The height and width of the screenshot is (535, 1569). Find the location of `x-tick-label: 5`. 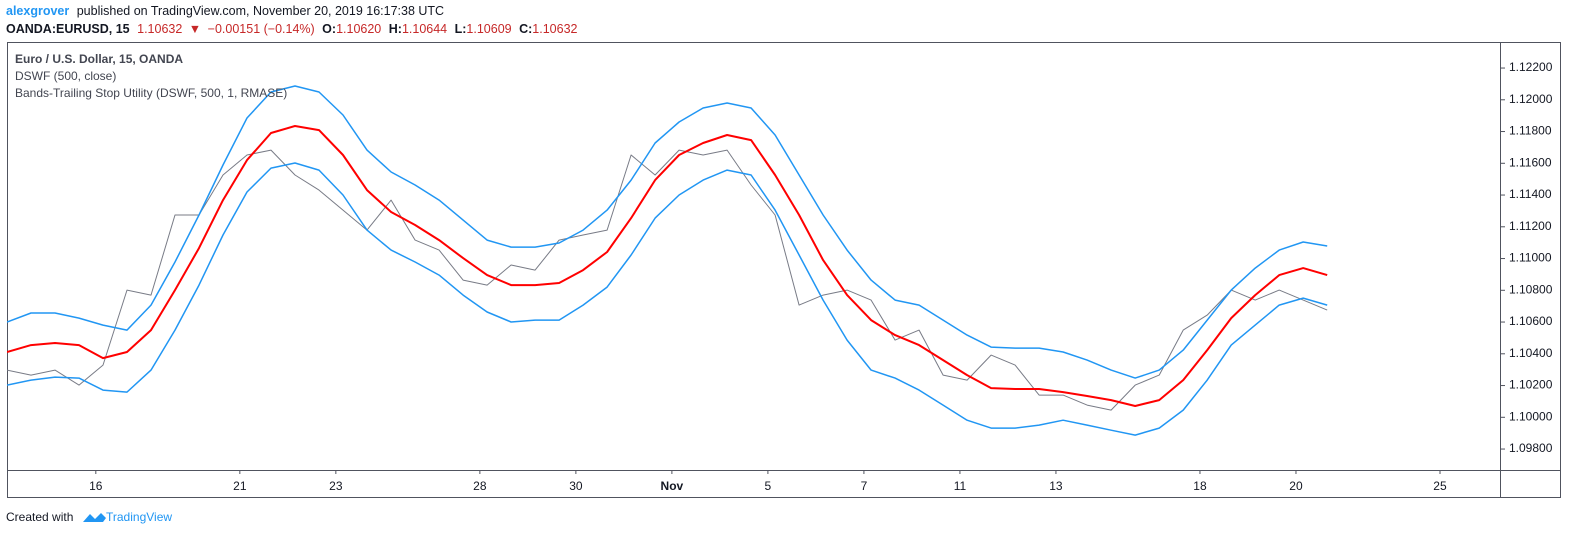

x-tick-label: 5 is located at coordinates (768, 486).